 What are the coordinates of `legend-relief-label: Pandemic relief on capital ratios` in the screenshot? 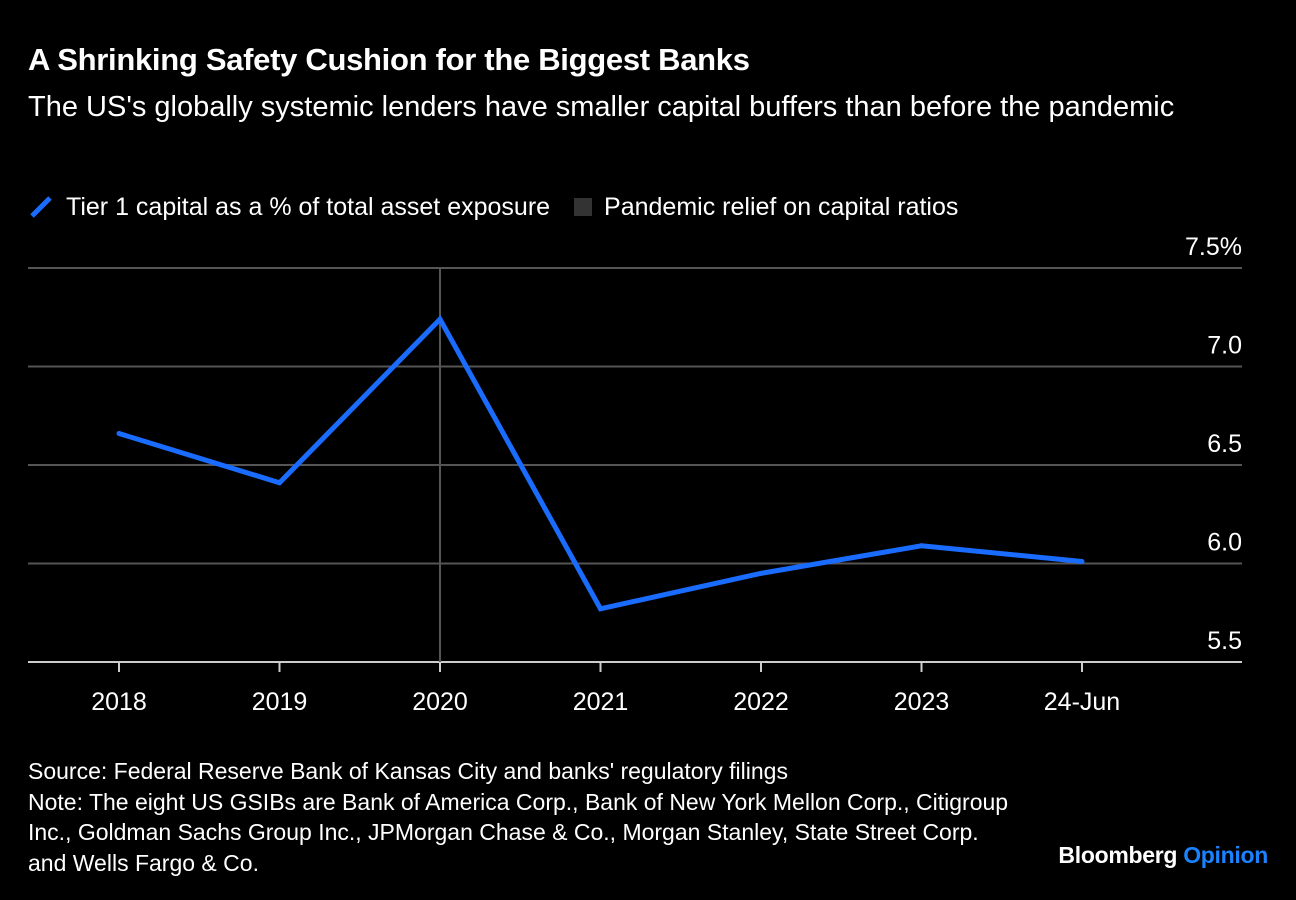 It's located at (781, 206).